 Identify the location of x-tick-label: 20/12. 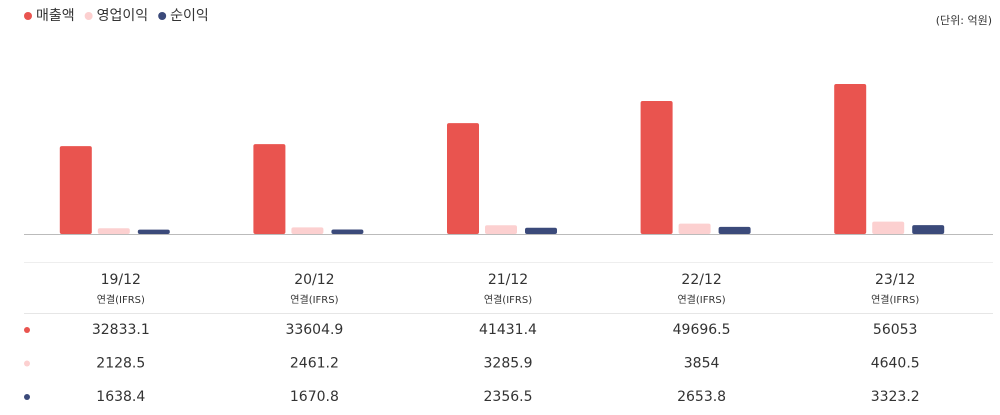
(314, 280).